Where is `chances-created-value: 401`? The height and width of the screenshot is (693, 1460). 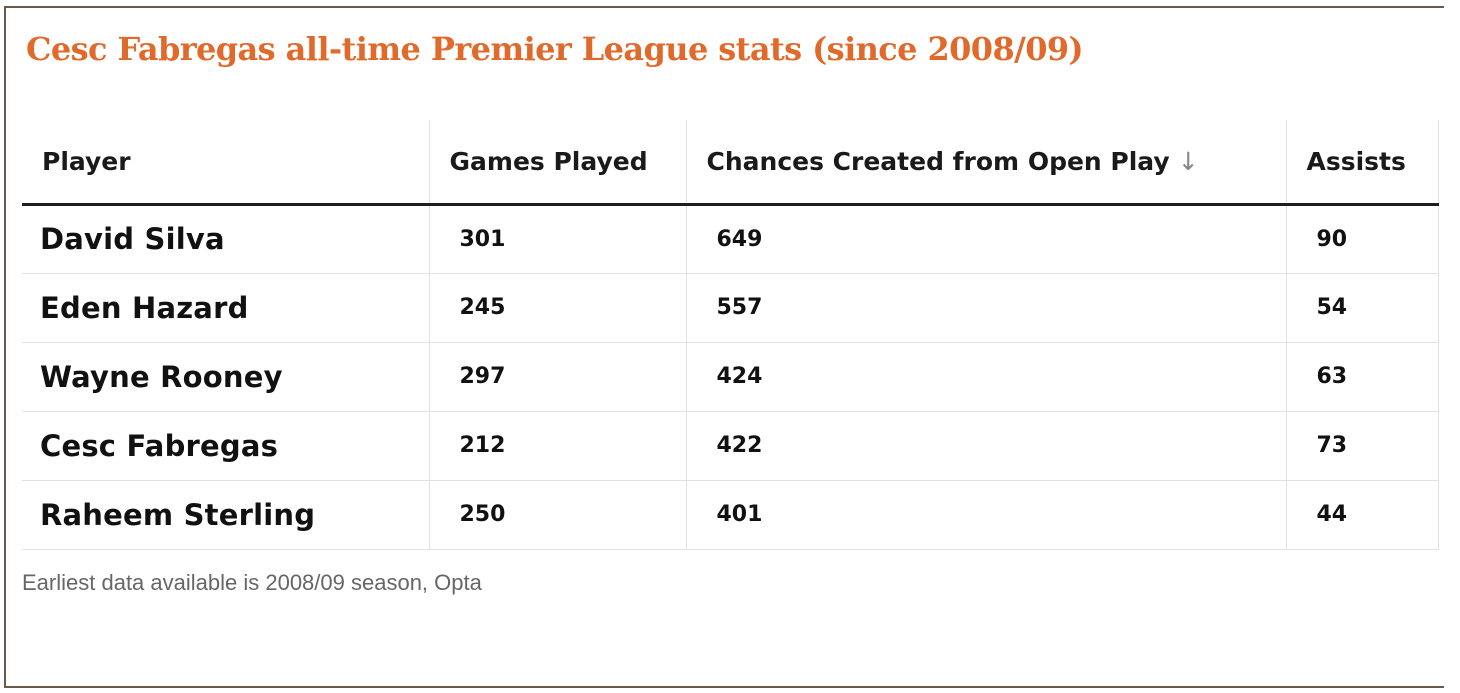
chances-created-value: 401 is located at coordinates (986, 515).